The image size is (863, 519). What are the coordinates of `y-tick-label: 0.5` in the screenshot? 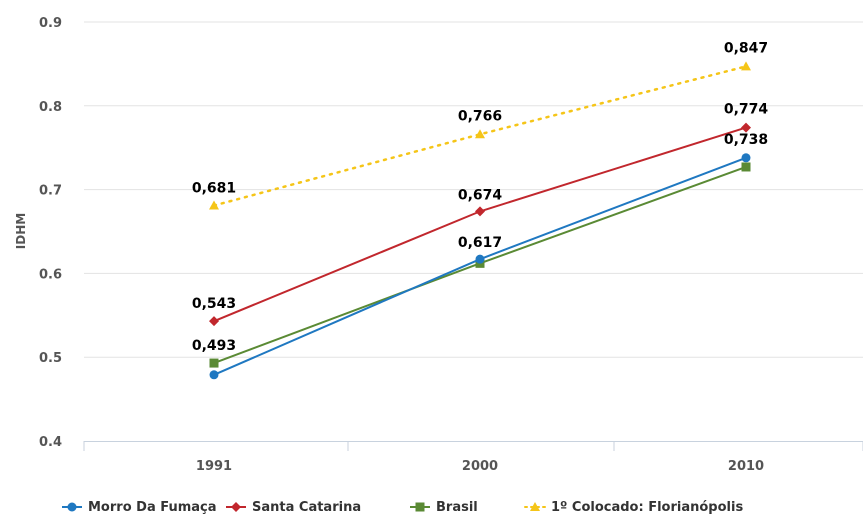 It's located at (50, 358).